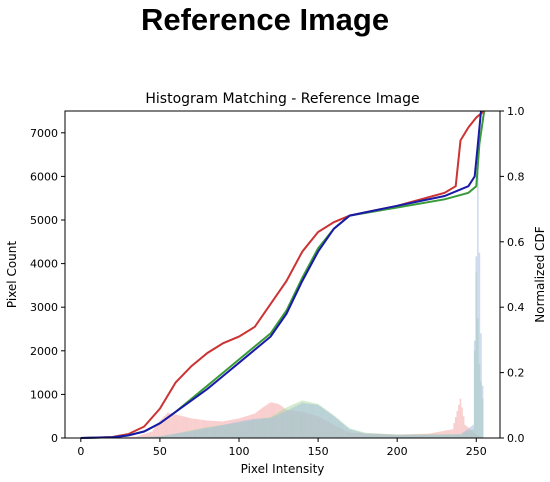 The width and height of the screenshot is (550, 482). What do you see at coordinates (44, 133) in the screenshot?
I see `y-tick-label: 7000` at bounding box center [44, 133].